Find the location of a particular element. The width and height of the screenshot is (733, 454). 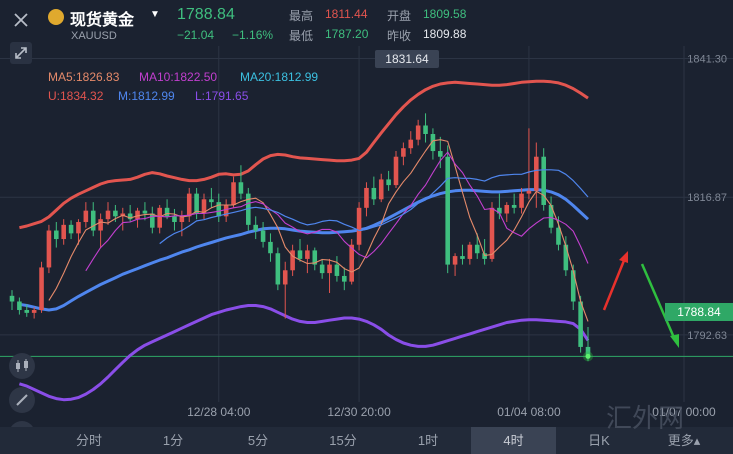

close-button is located at coordinates (21, 20).